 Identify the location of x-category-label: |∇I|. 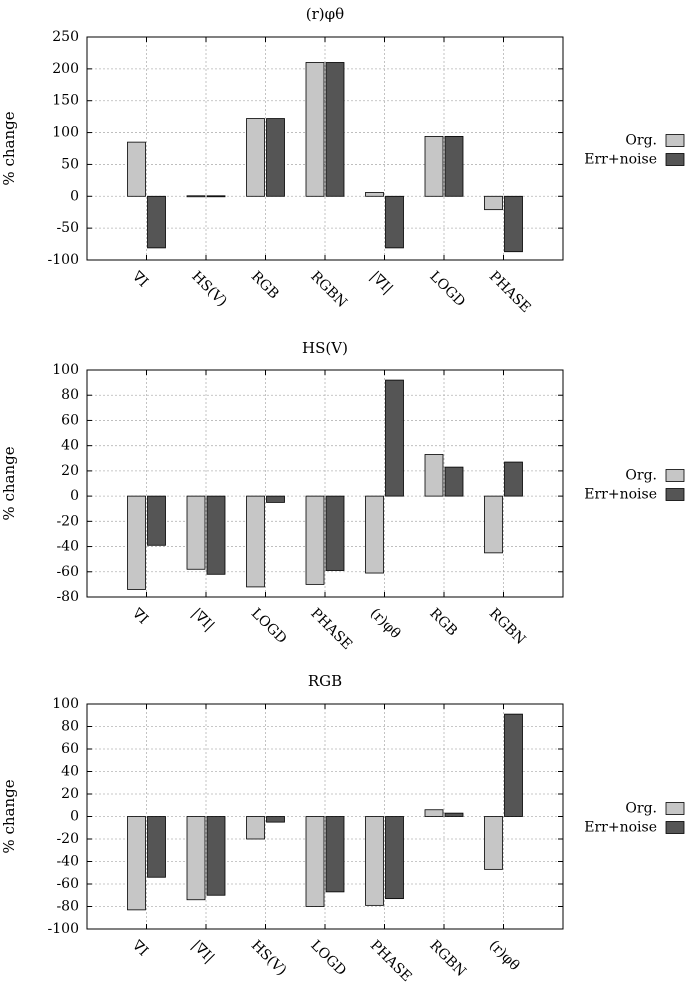
(381, 282).